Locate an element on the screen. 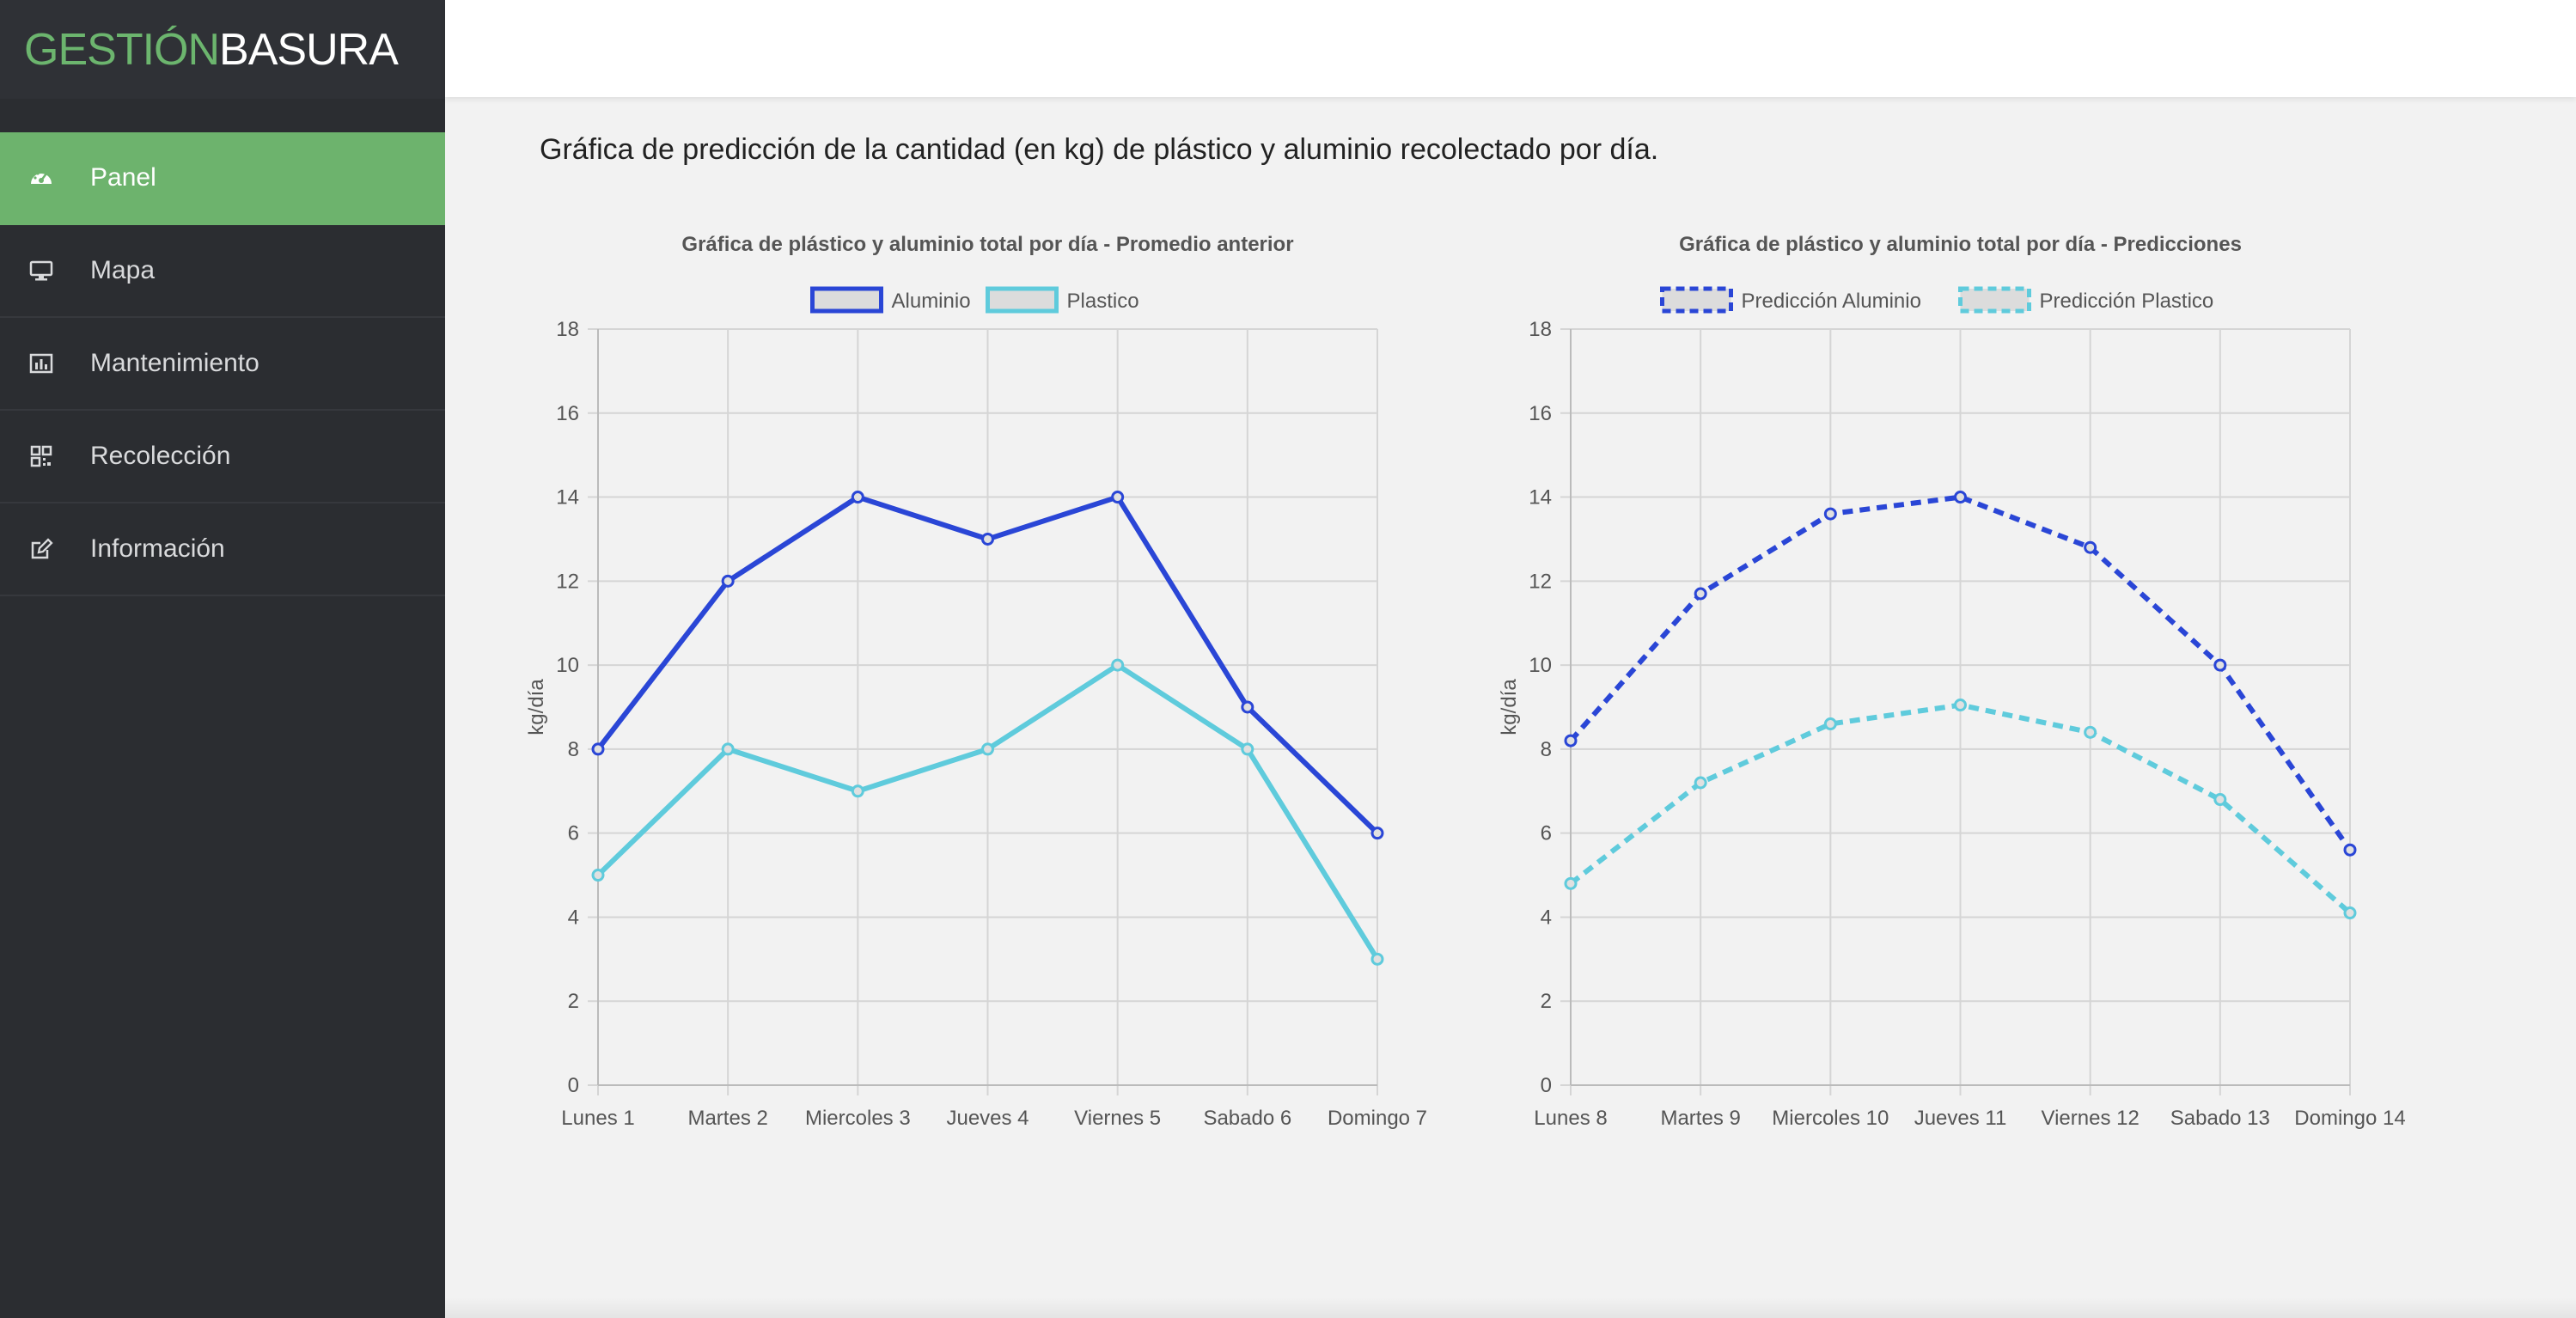 This screenshot has width=2576, height=1318. legend-label: Aluminio is located at coordinates (931, 302).